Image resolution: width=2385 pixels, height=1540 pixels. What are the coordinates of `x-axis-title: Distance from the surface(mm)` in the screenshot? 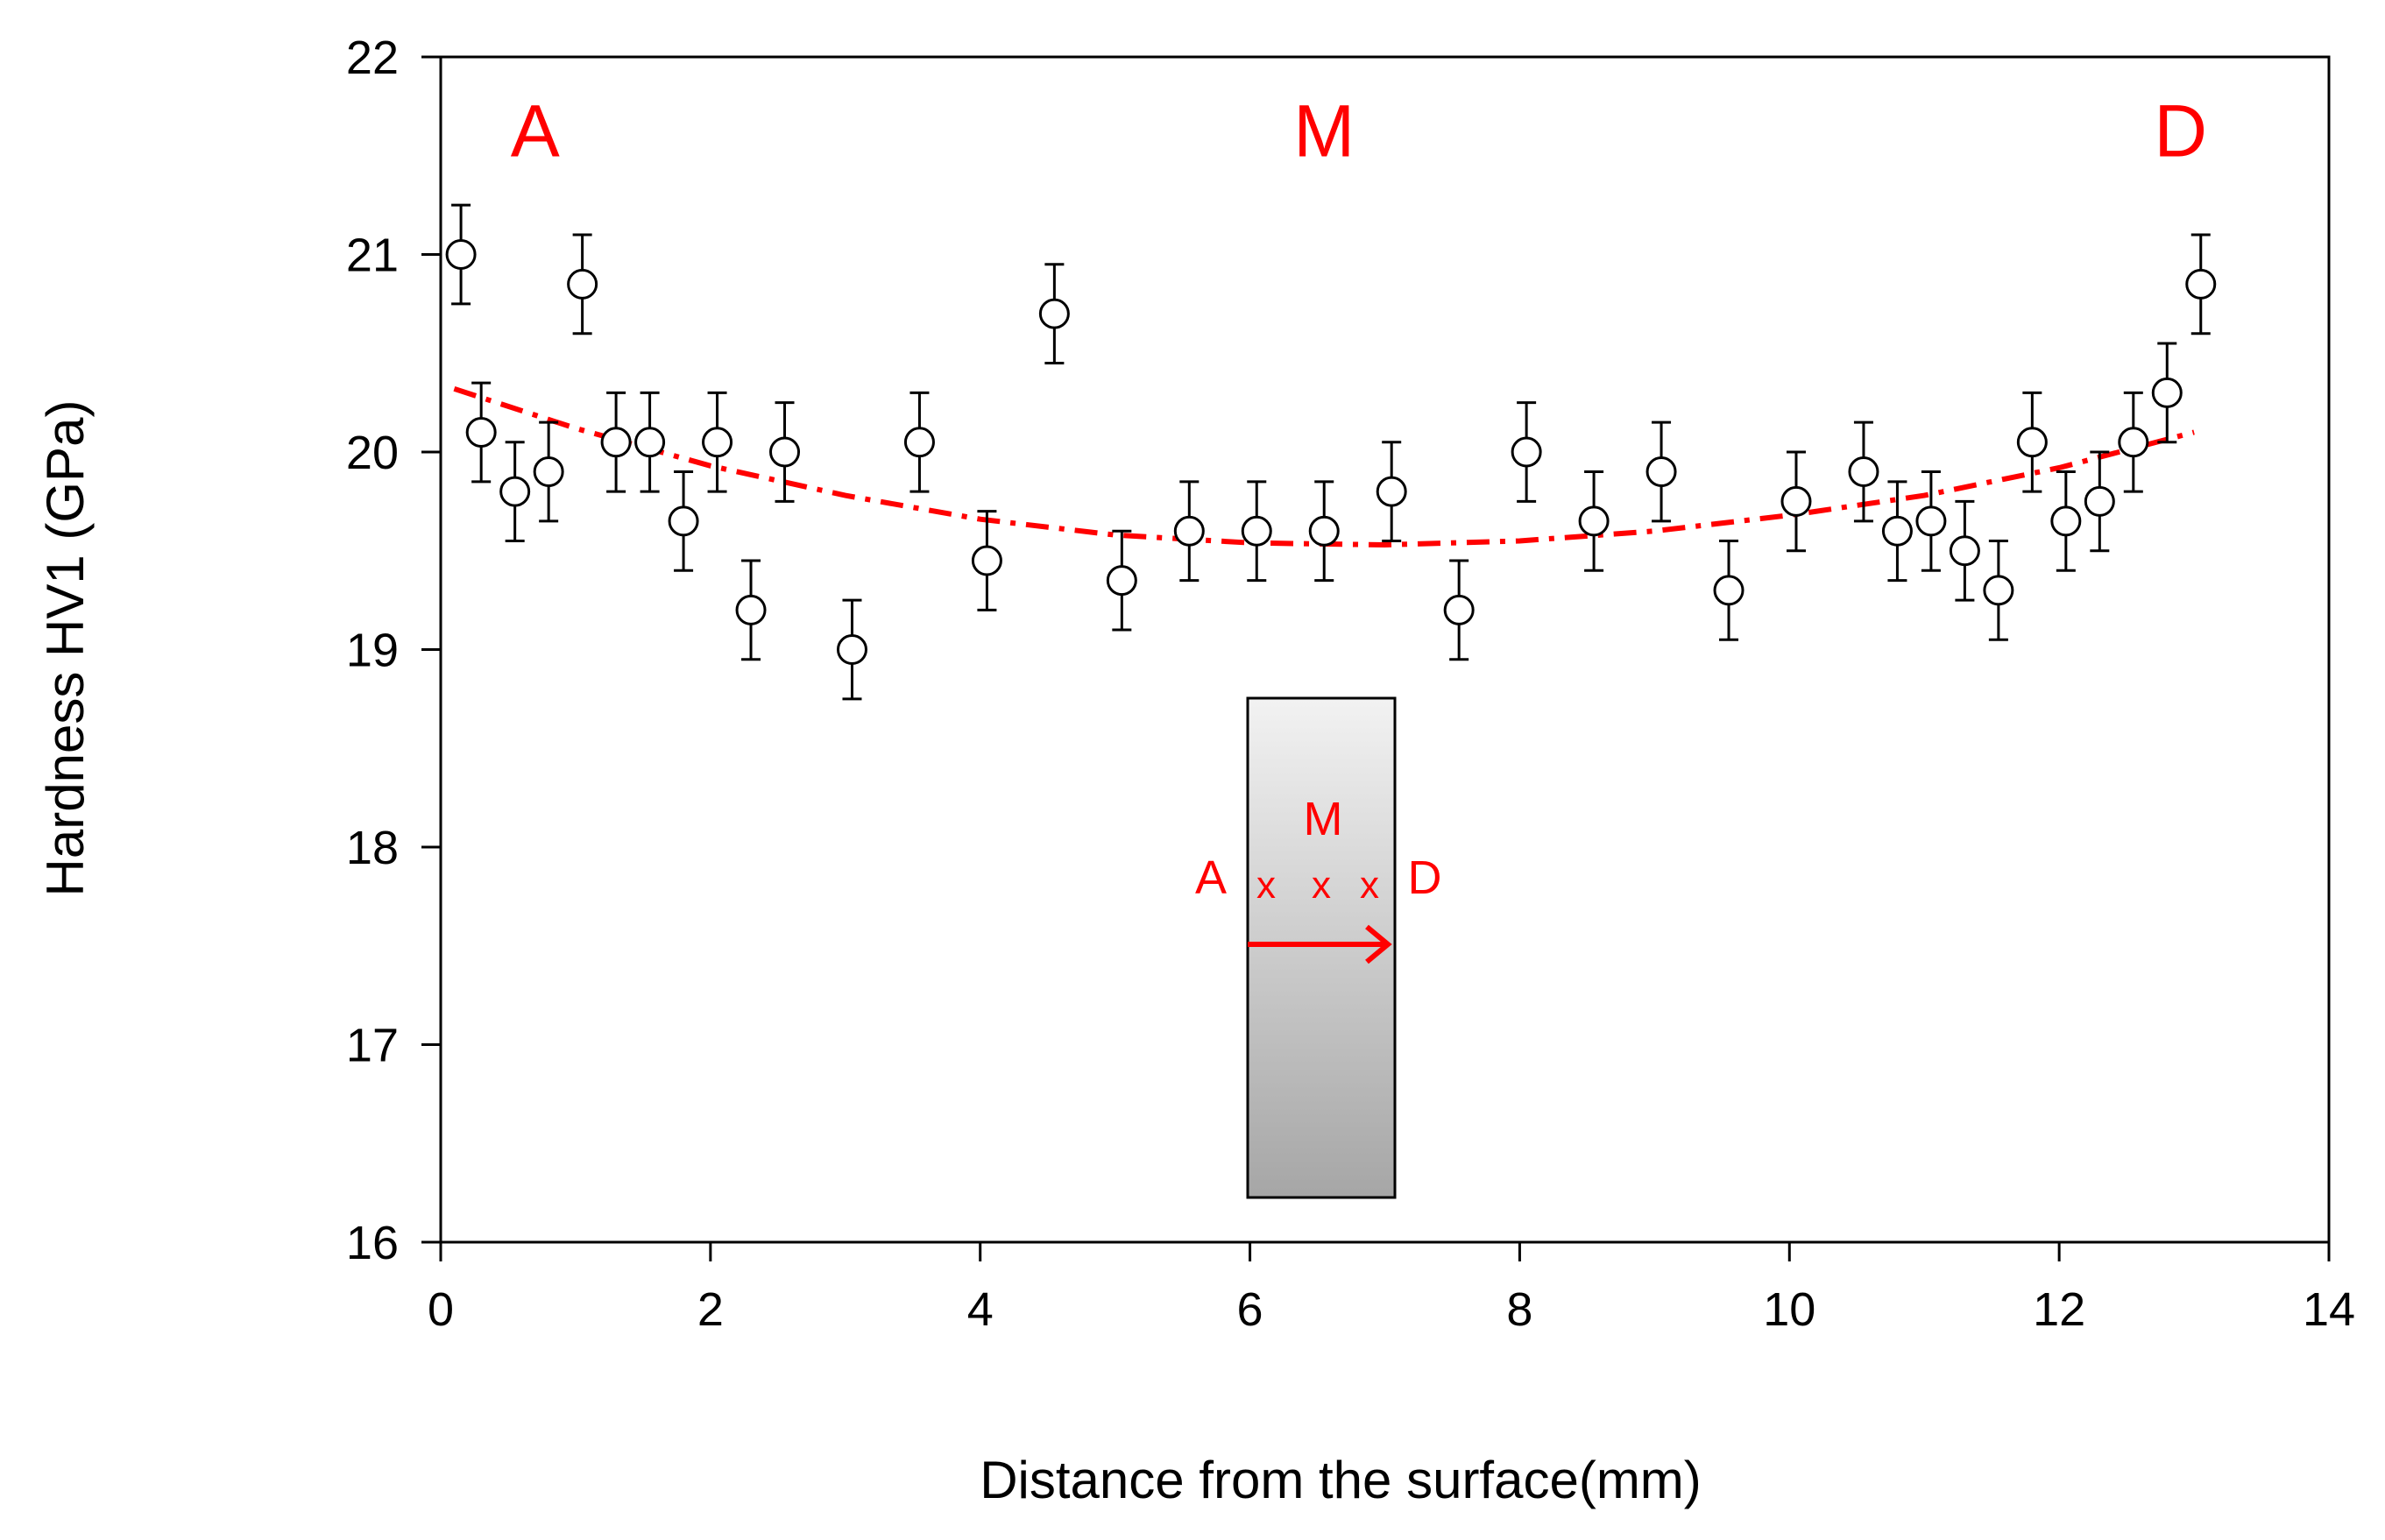 It's located at (1341, 1480).